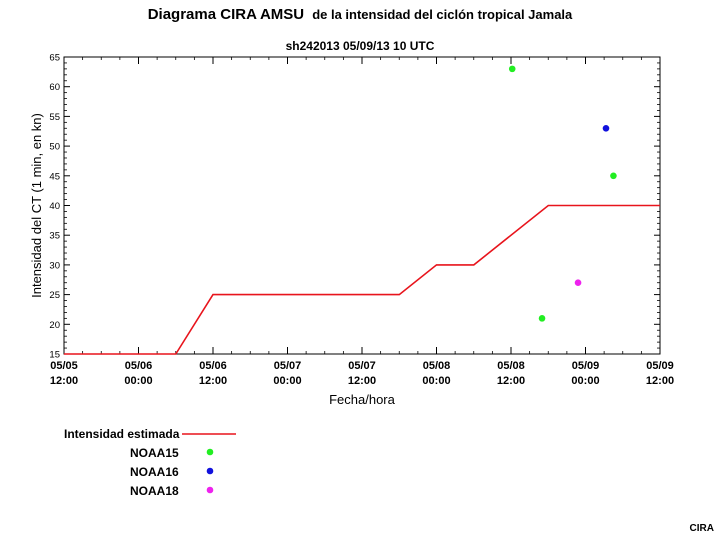 This screenshot has height=540, width=720. What do you see at coordinates (606, 128) in the screenshot?
I see `data-point-noaa16` at bounding box center [606, 128].